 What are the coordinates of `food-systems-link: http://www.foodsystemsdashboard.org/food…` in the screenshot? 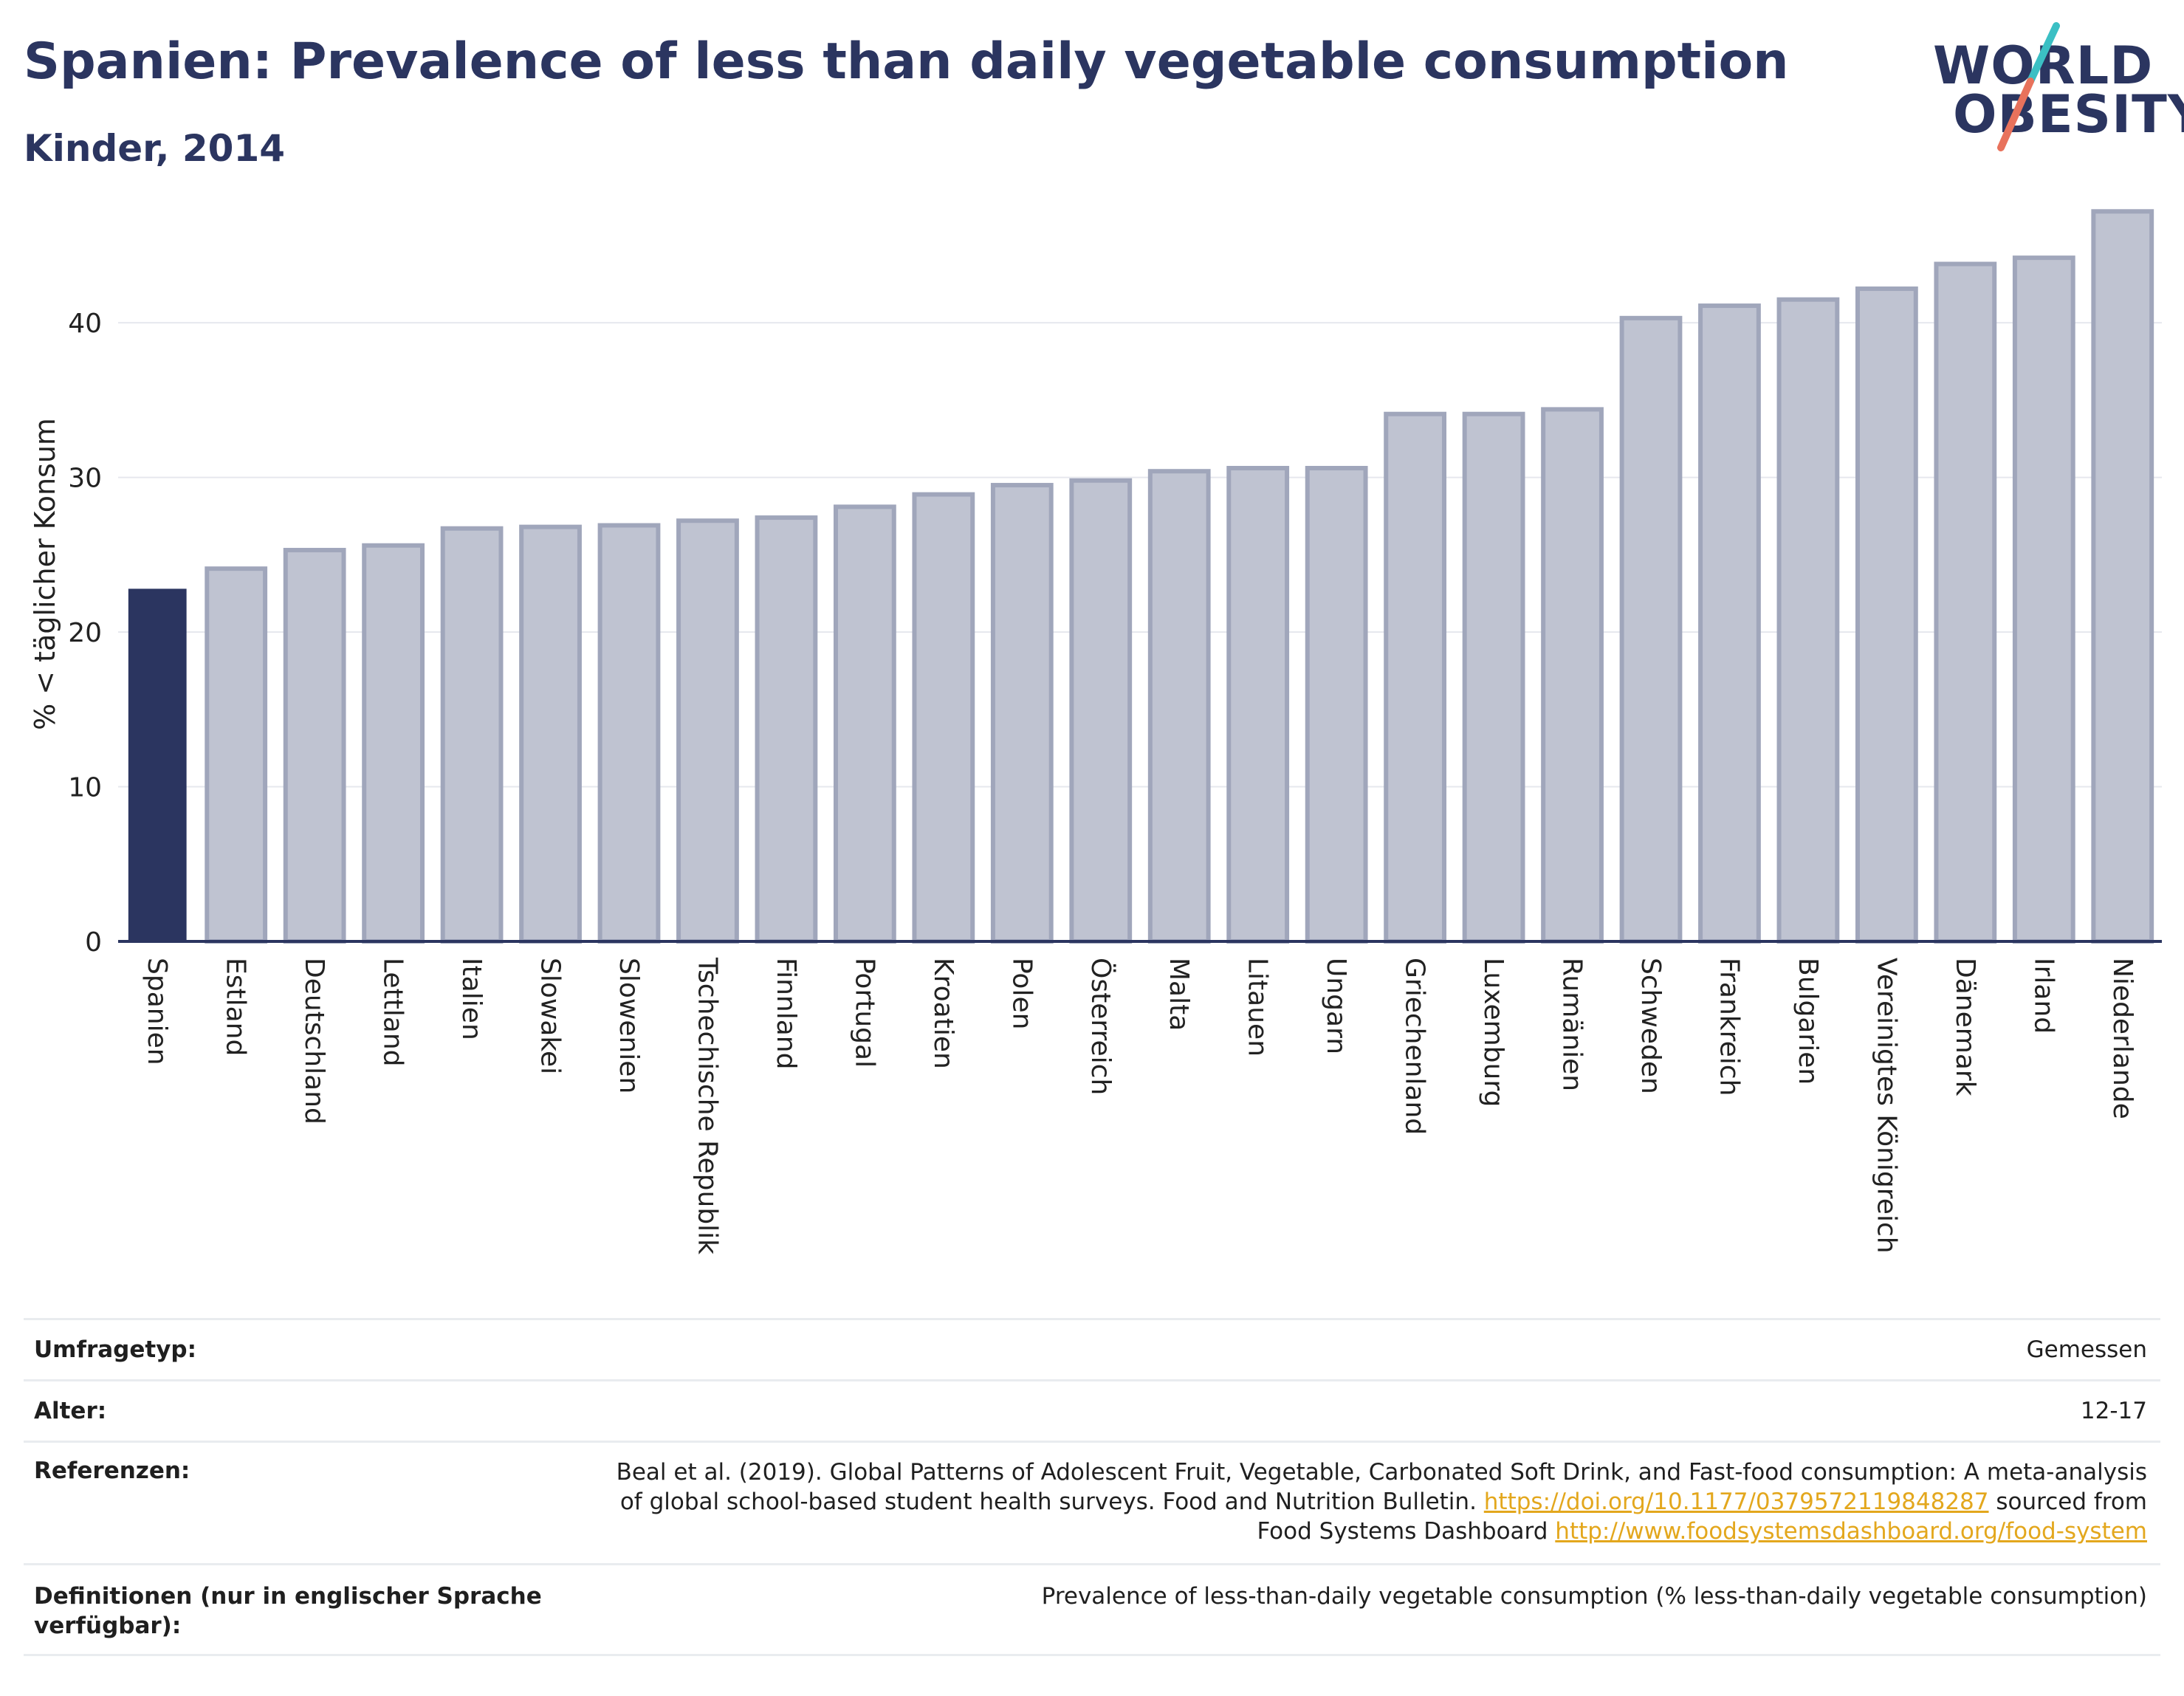 It's located at (1851, 1531).